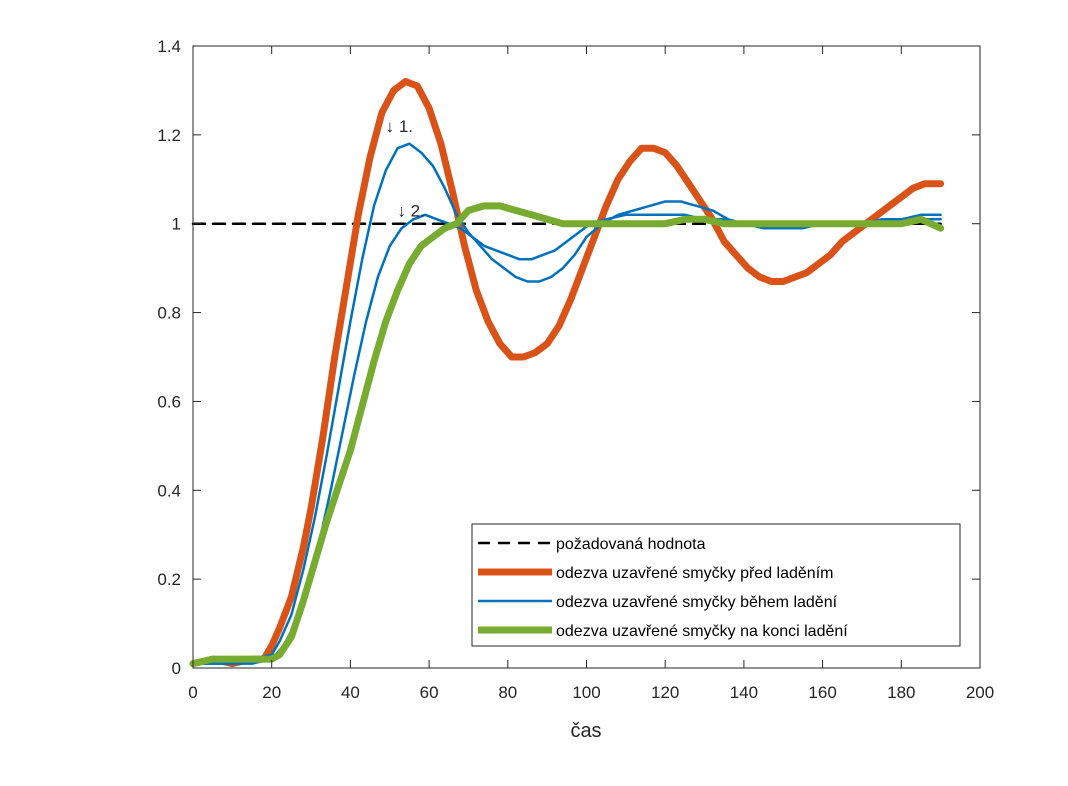 This screenshot has width=1068, height=786. Describe the element at coordinates (169, 401) in the screenshot. I see `y-tick-label: 0.6` at that location.